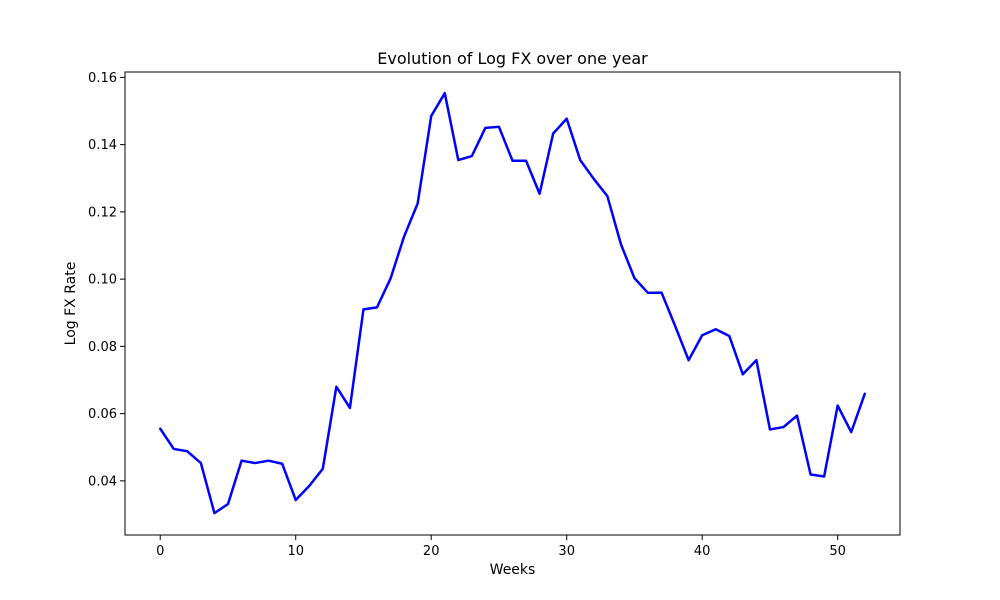  Describe the element at coordinates (102, 481) in the screenshot. I see `y-tick-label: 0.04` at that location.